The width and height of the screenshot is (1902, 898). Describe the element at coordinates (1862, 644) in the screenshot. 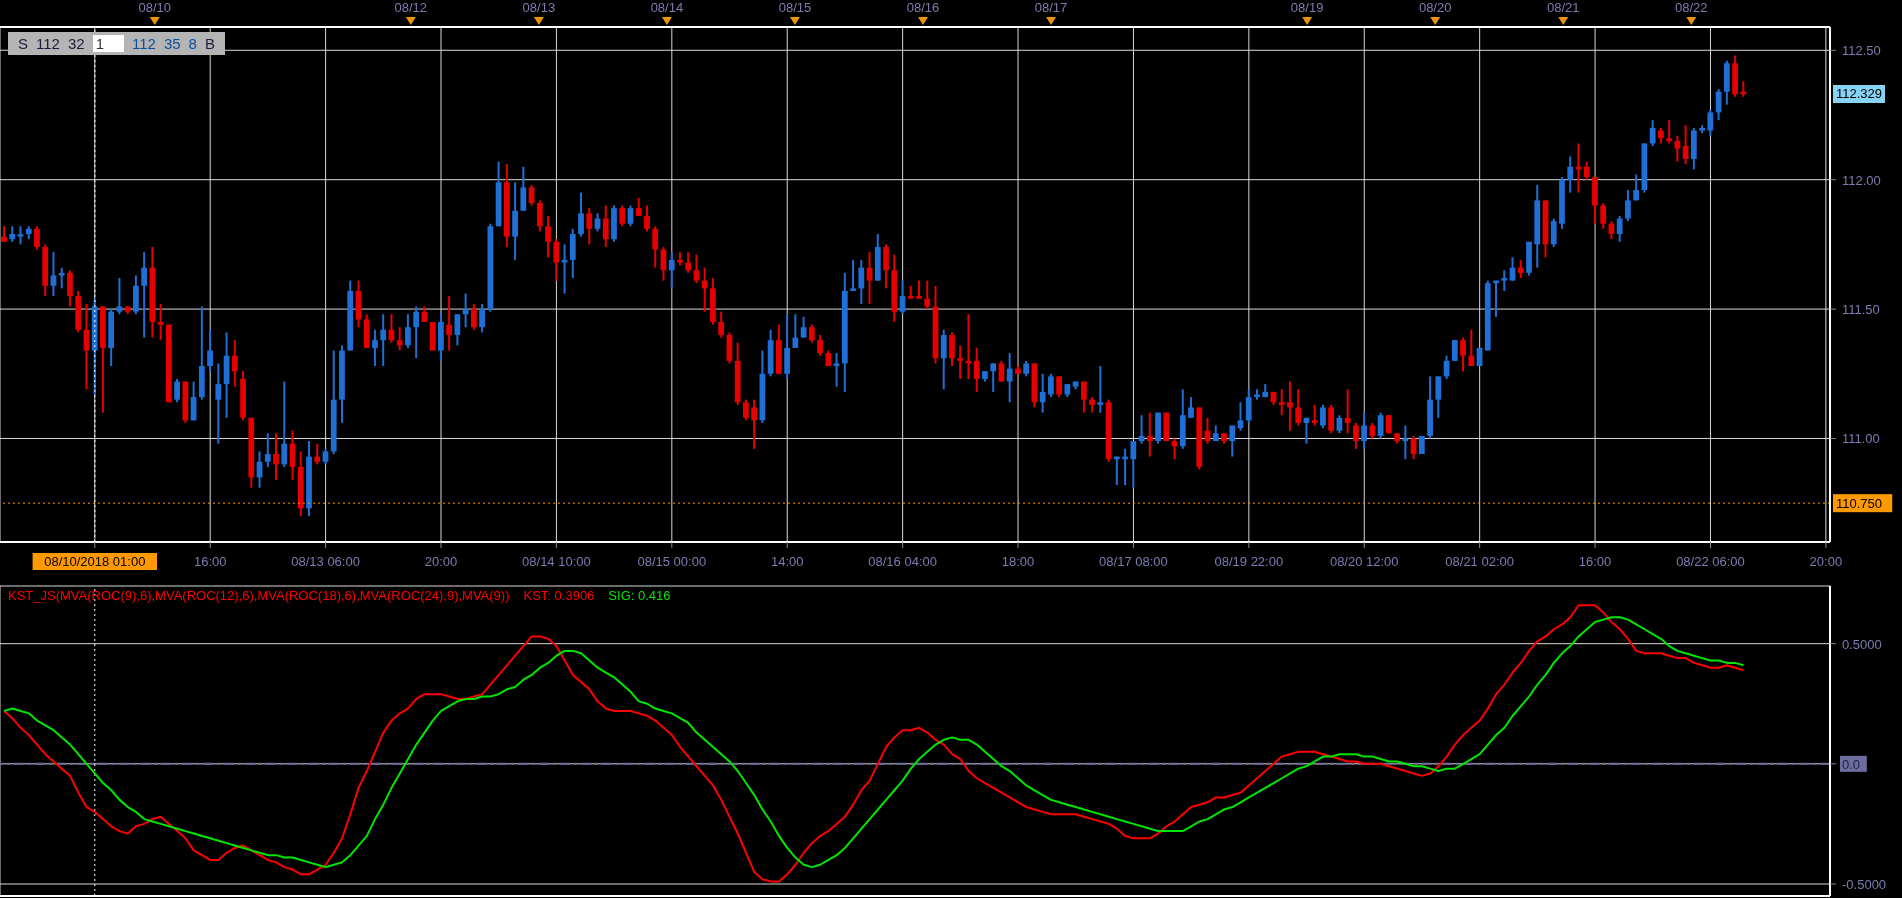

I see `y-tick-label: 0.5000` at that location.